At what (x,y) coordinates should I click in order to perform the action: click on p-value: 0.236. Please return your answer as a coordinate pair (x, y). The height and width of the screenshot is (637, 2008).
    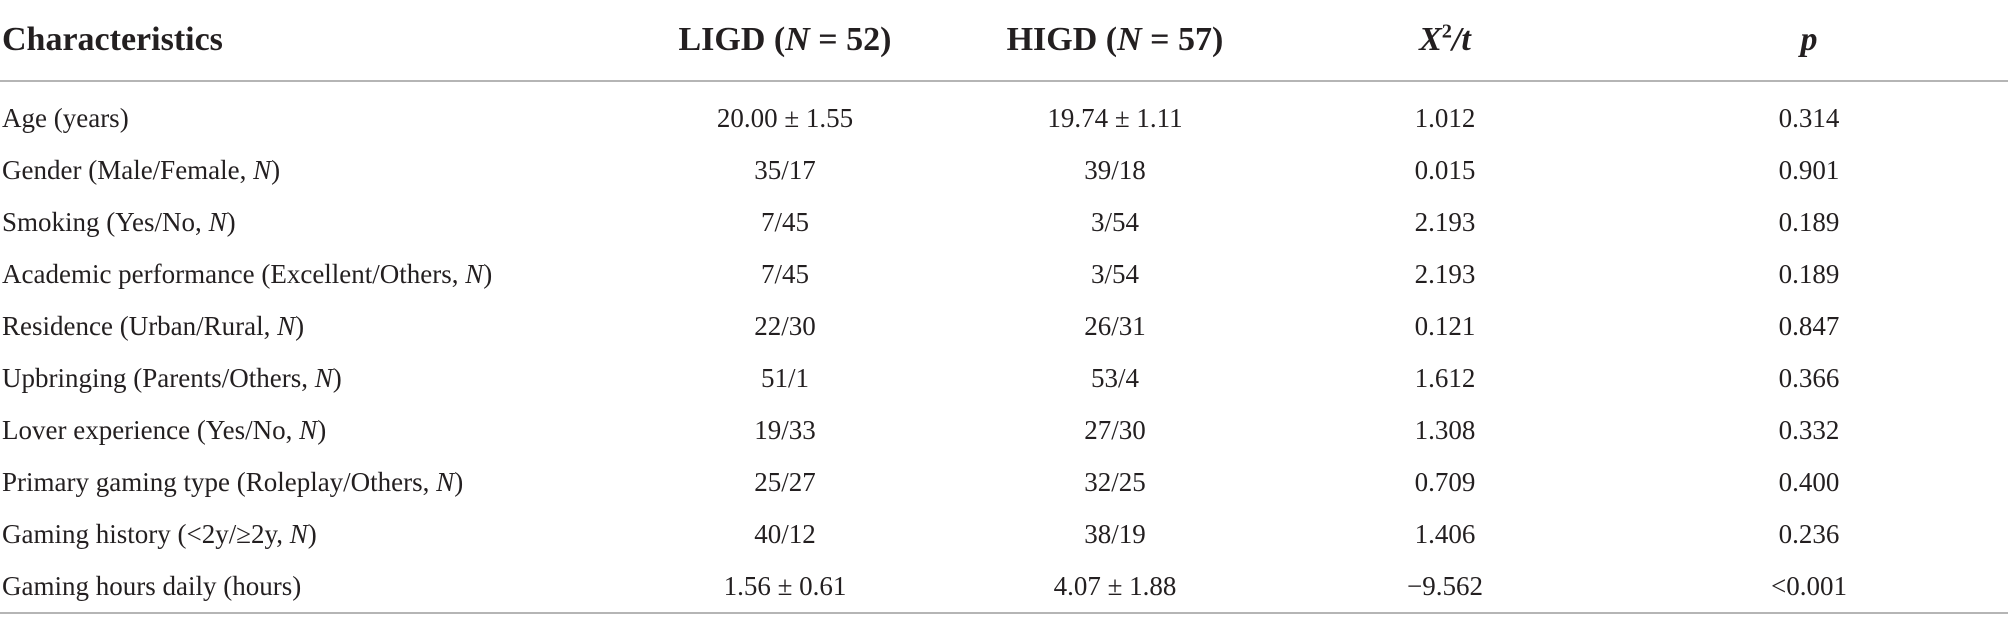
    Looking at the image, I should click on (1809, 533).